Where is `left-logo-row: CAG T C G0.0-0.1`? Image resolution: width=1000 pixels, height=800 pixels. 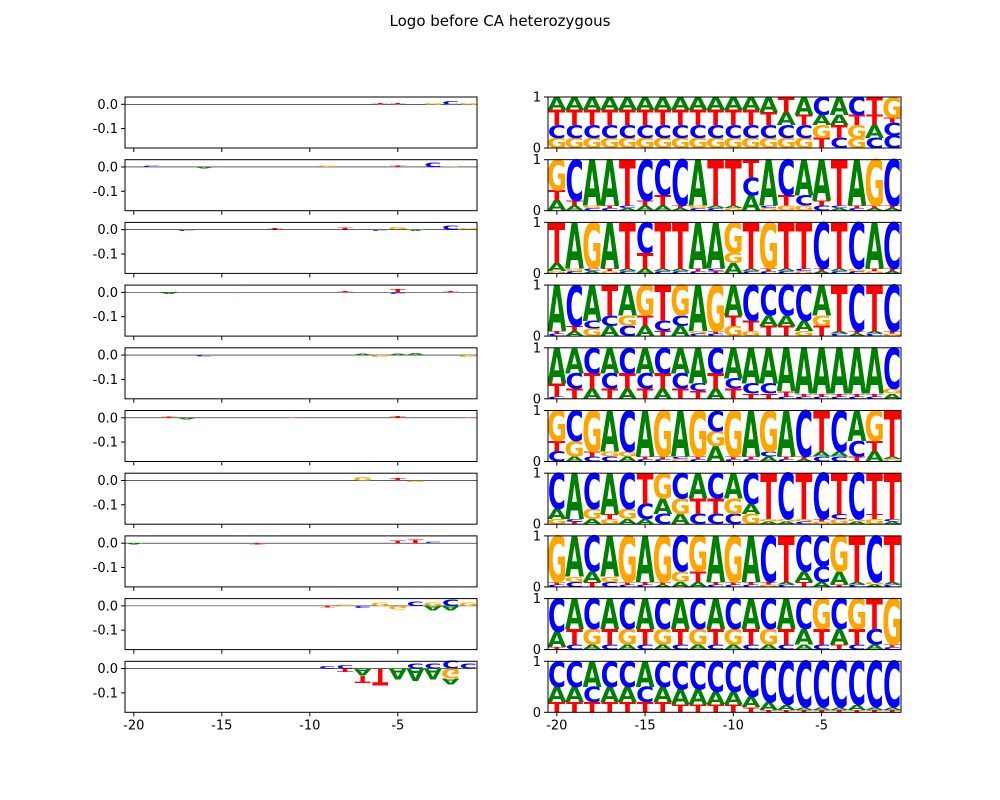 left-logo-row: CAG T C G0.0-0.1 is located at coordinates (285, 187).